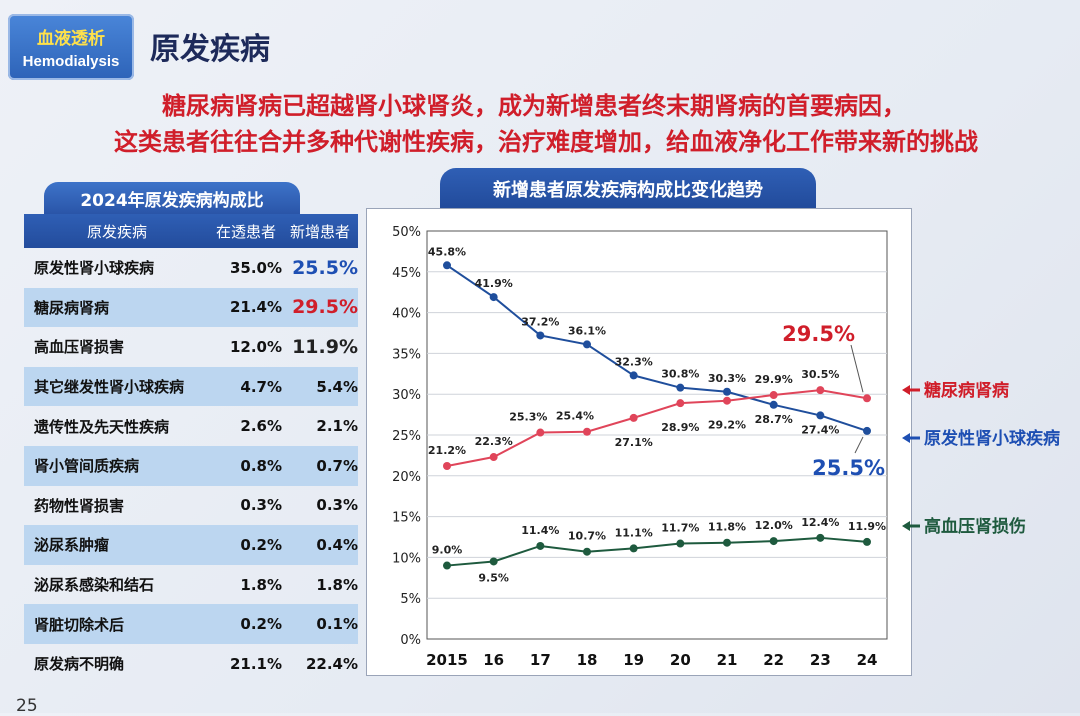  Describe the element at coordinates (680, 528) in the screenshot. I see `data-label: 11.7%` at that location.